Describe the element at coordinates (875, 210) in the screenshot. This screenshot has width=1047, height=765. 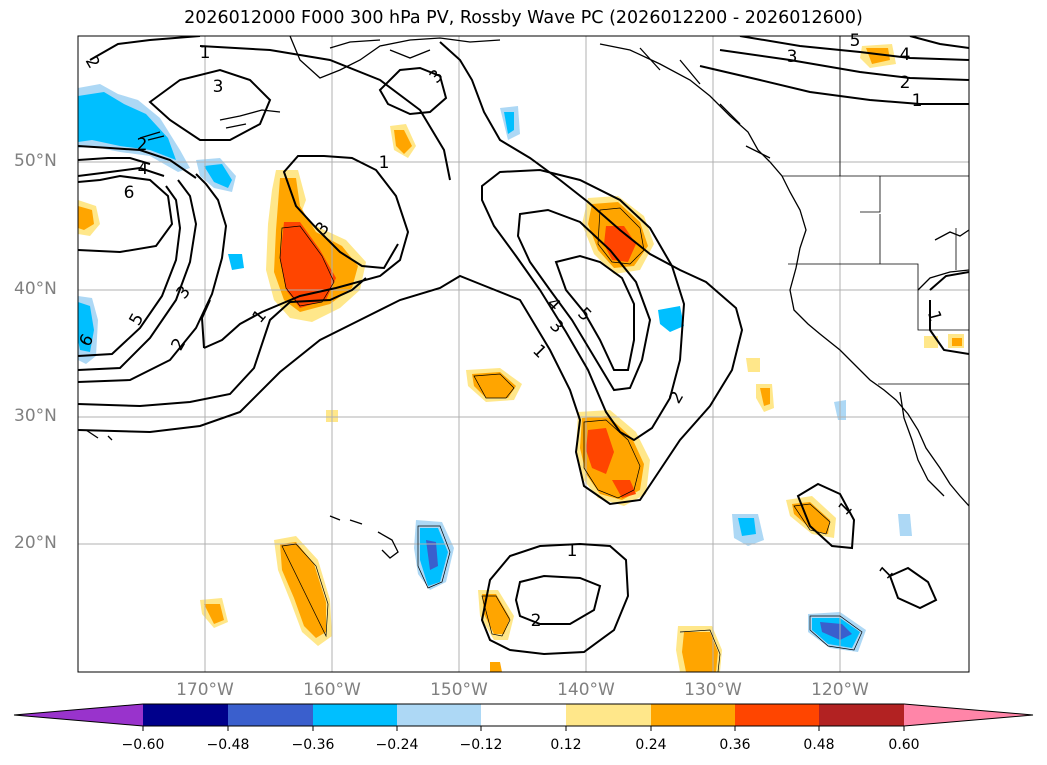
I see `political-borders` at that location.